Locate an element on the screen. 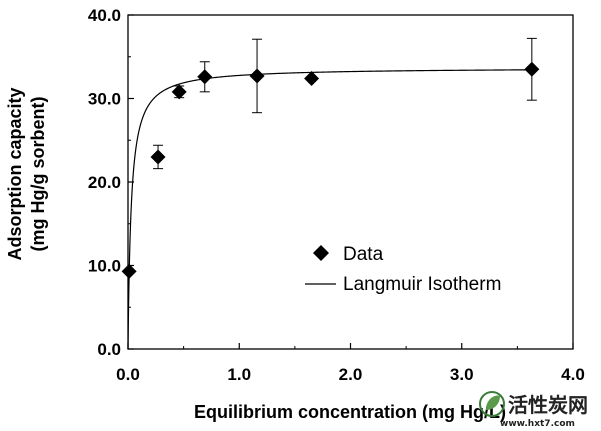 This screenshot has height=431, width=601. watermark: 活性炭网 www.hxt7.com is located at coordinates (533, 410).